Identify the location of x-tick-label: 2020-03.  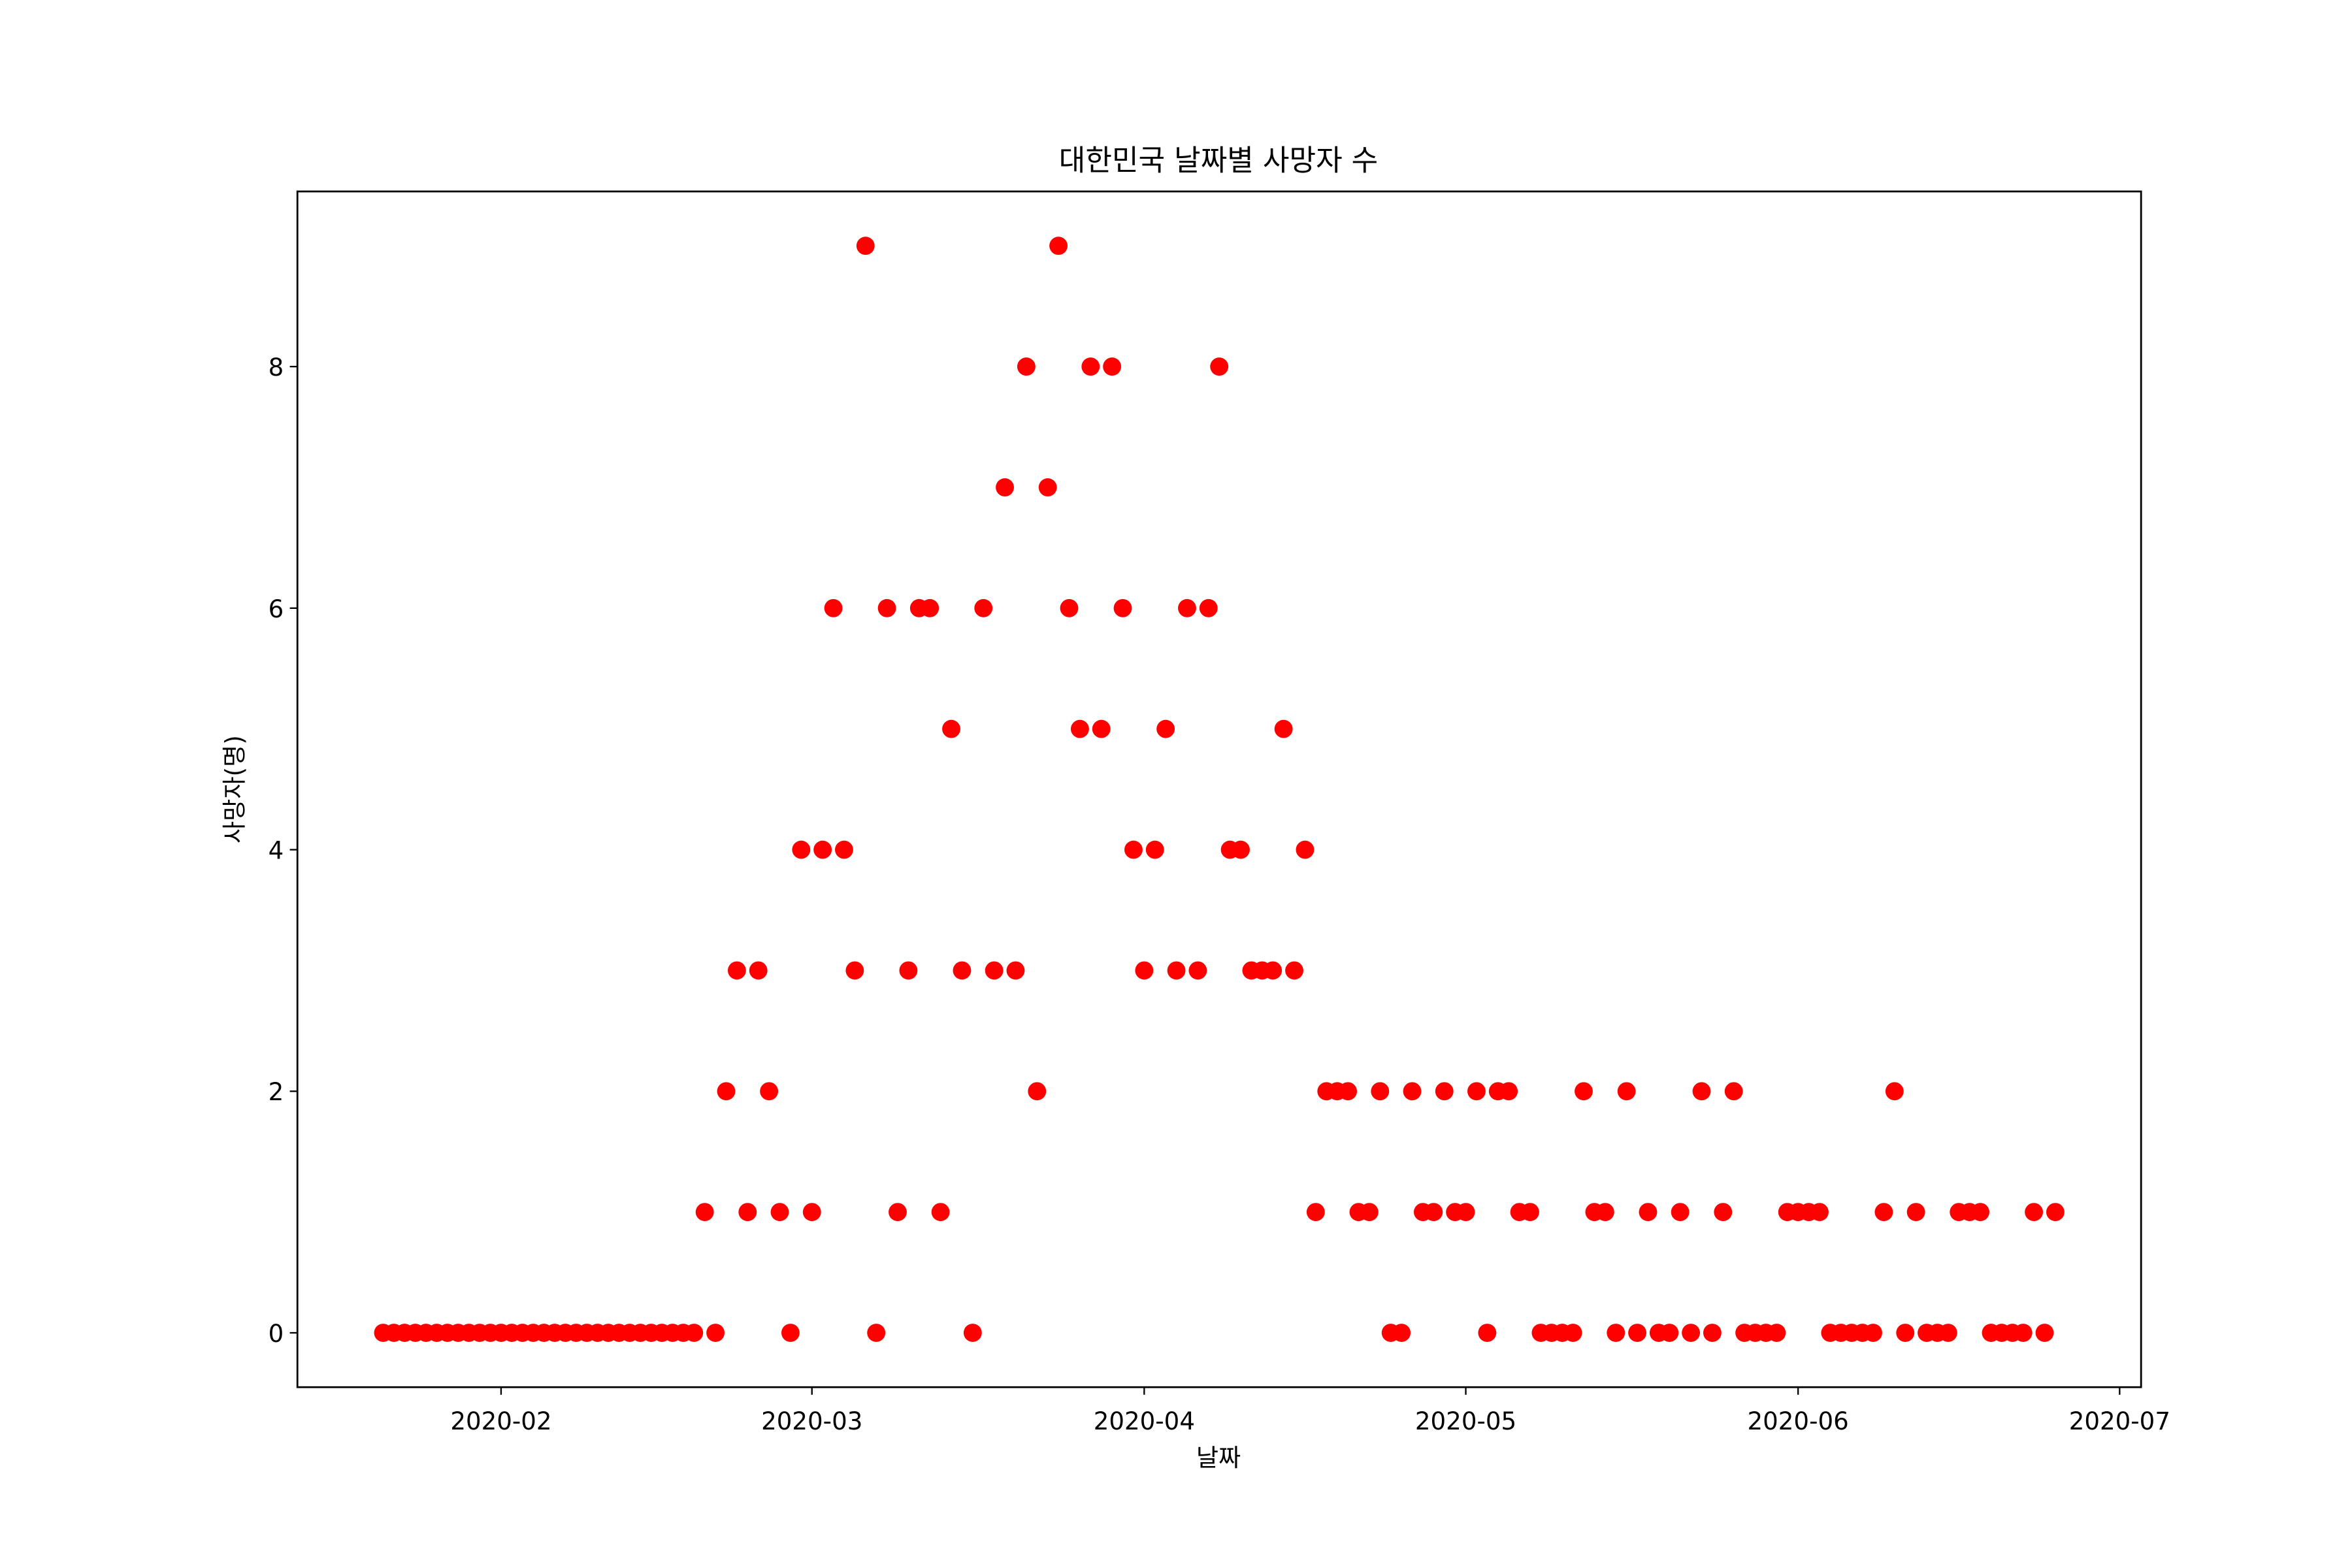
(811, 1421).